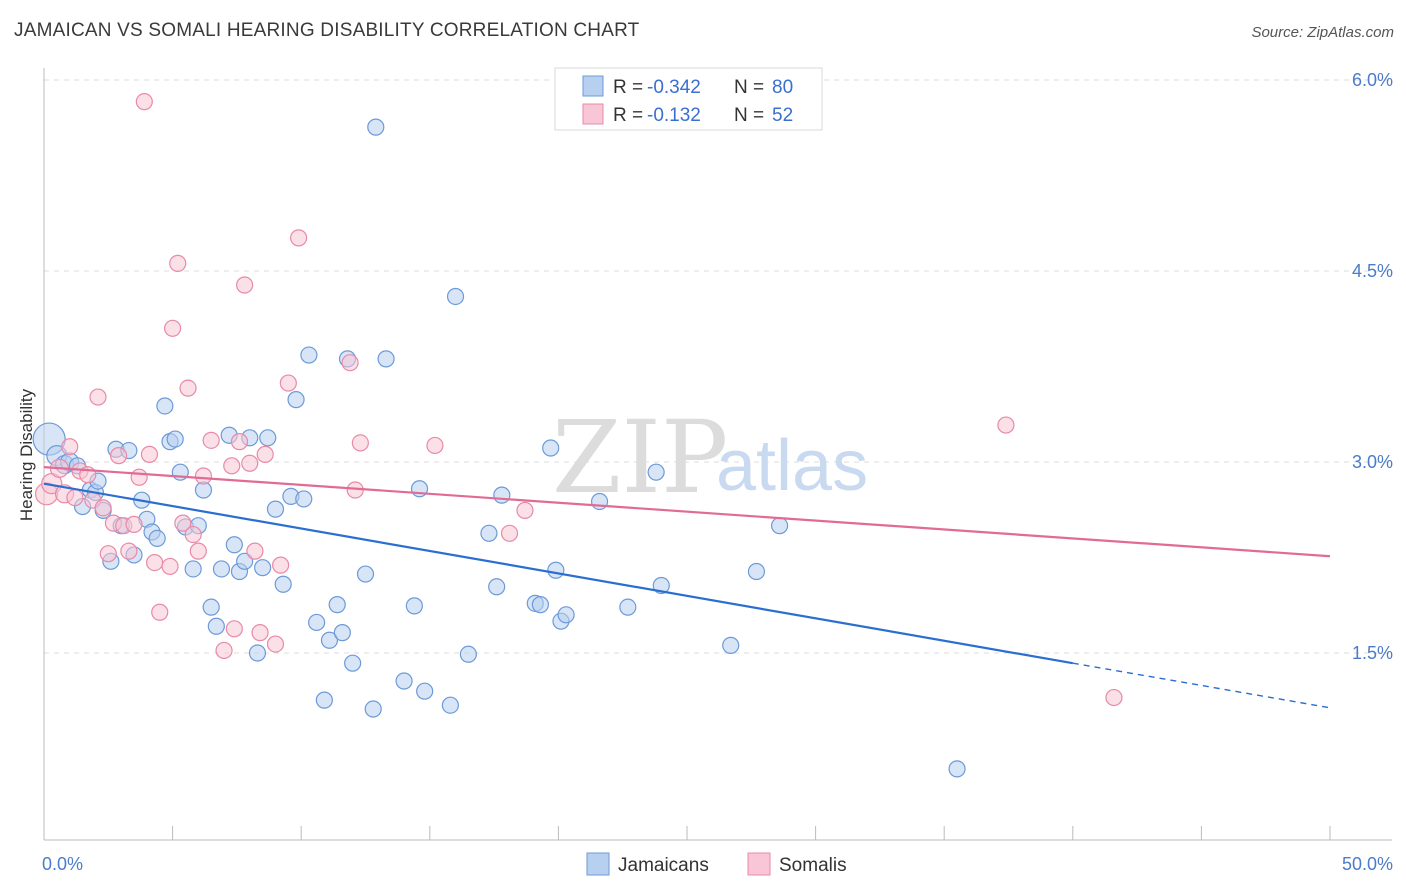 The height and width of the screenshot is (892, 1406). Describe the element at coordinates (62, 864) in the screenshot. I see `x-tick-label-0: 0.0%` at that location.